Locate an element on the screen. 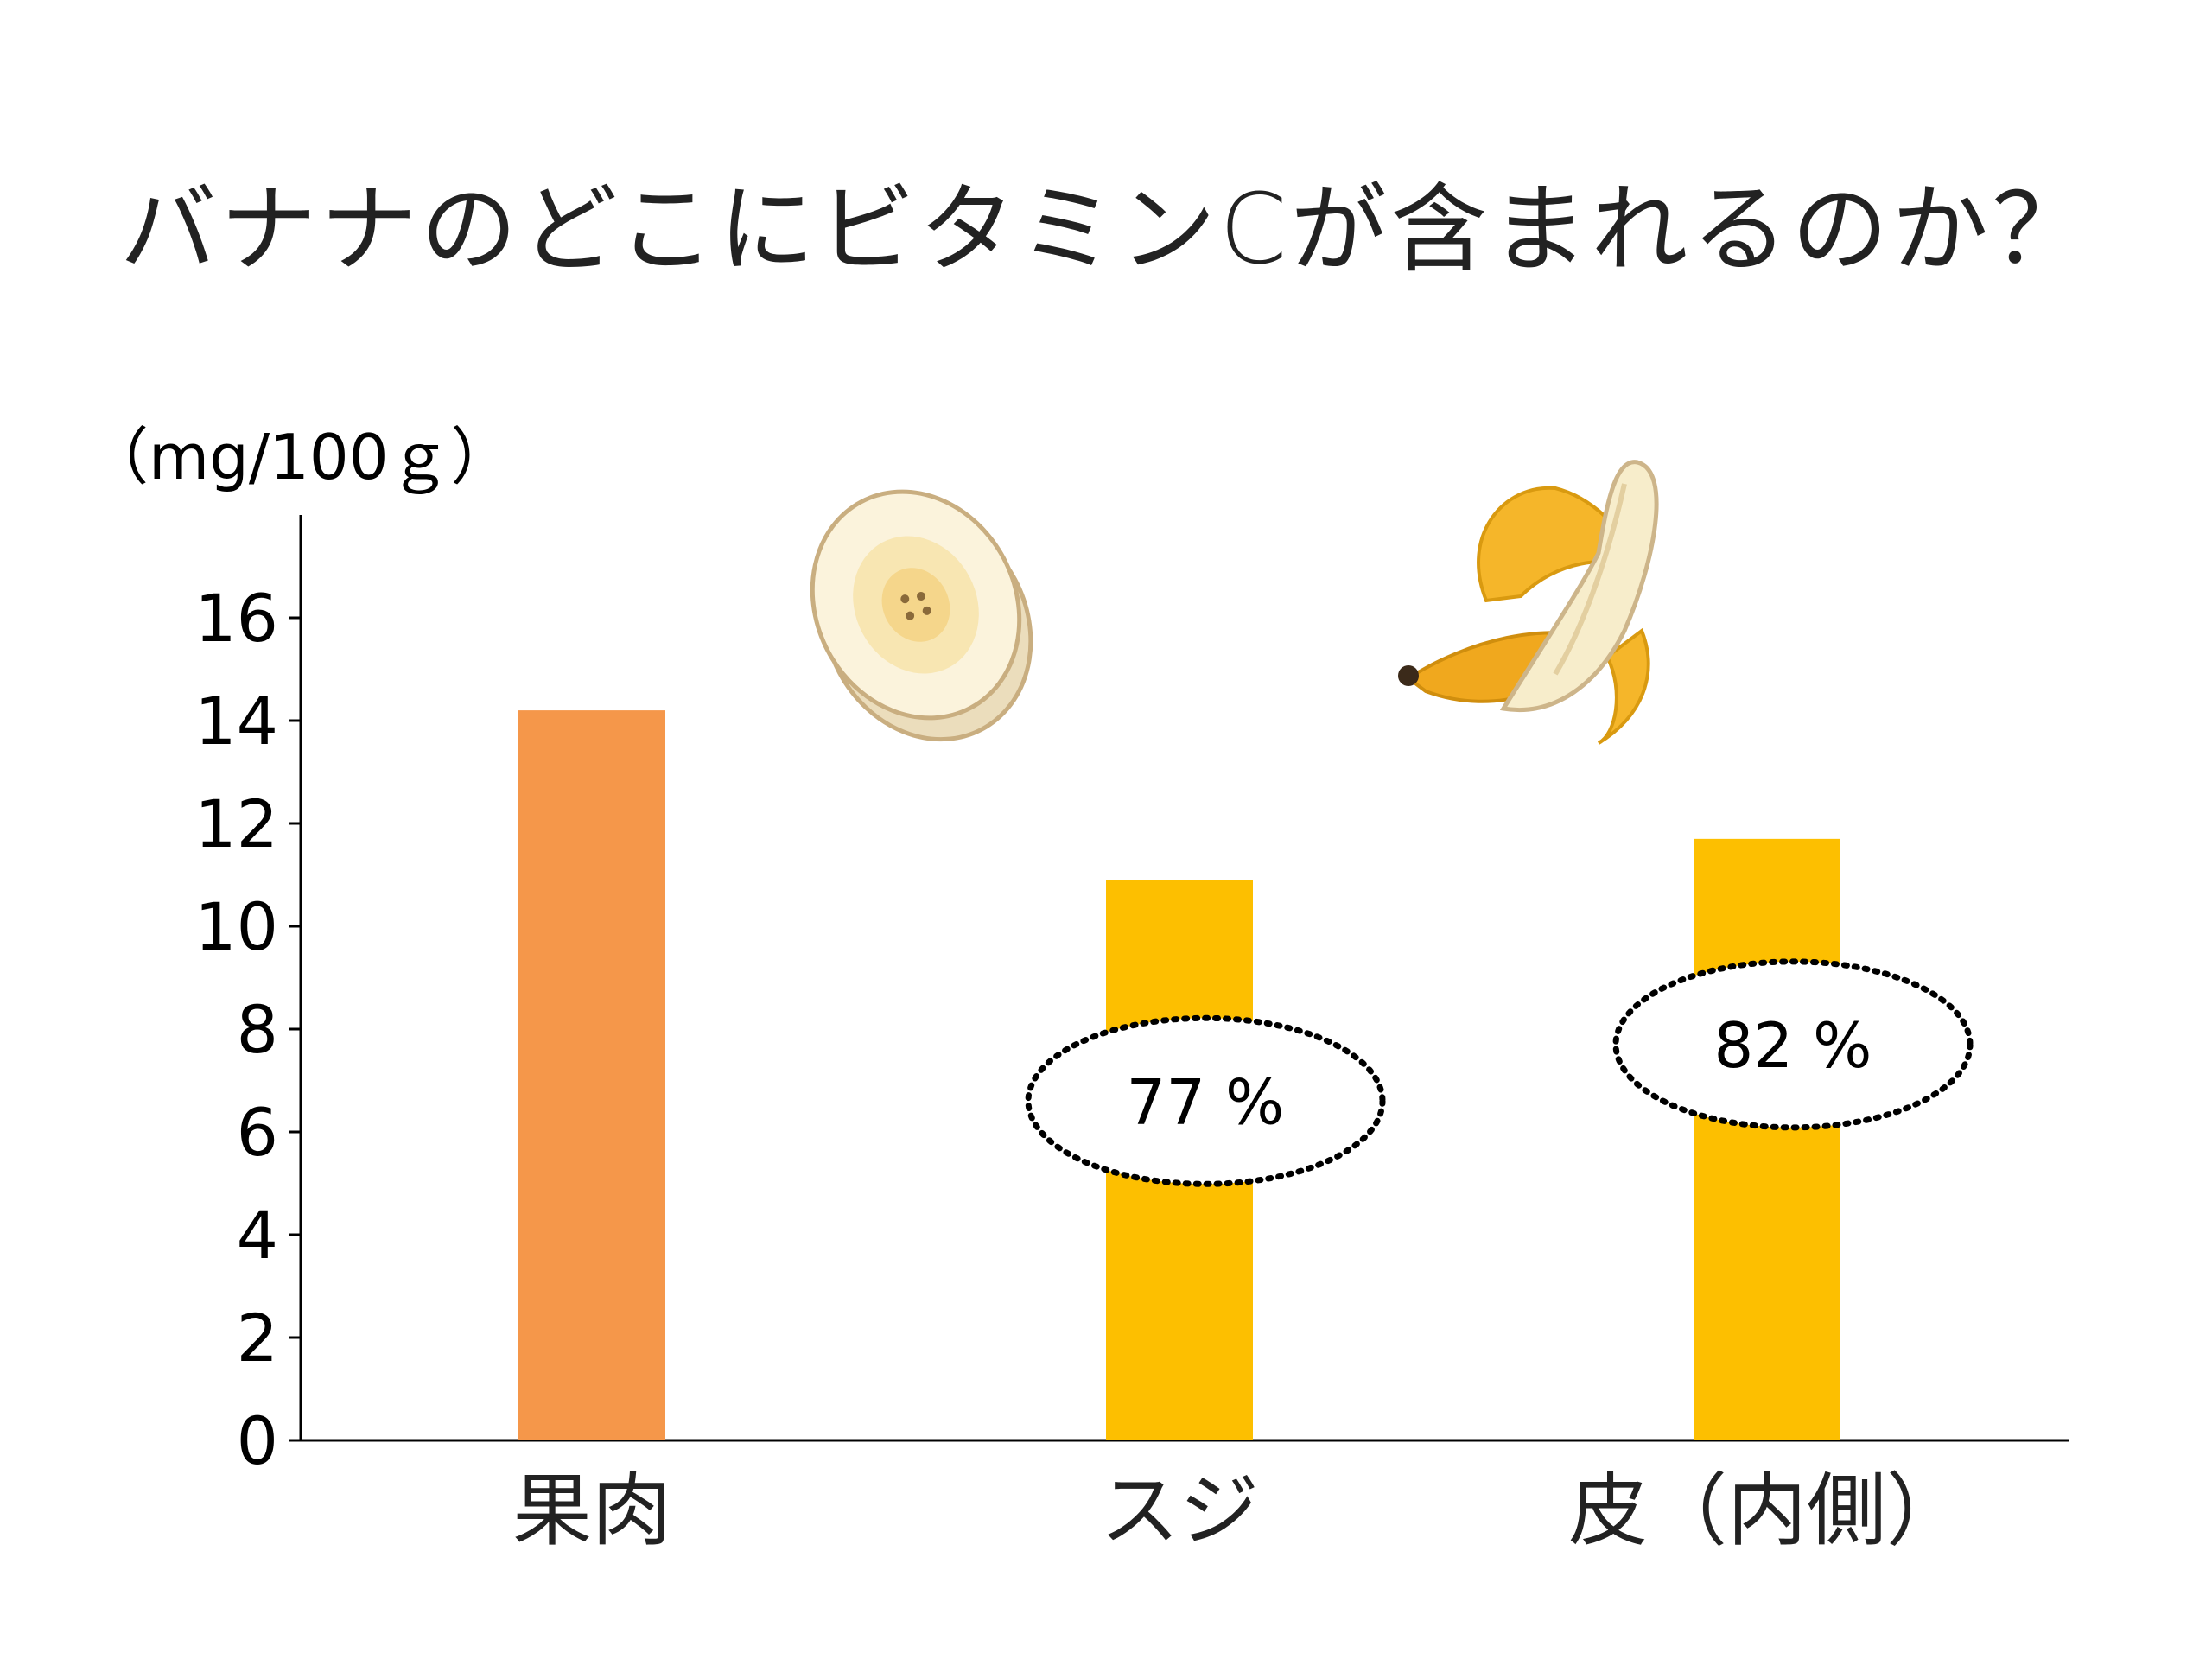 The width and height of the screenshot is (2212, 1659). peeled-banana-icon is located at coordinates (1528, 602).